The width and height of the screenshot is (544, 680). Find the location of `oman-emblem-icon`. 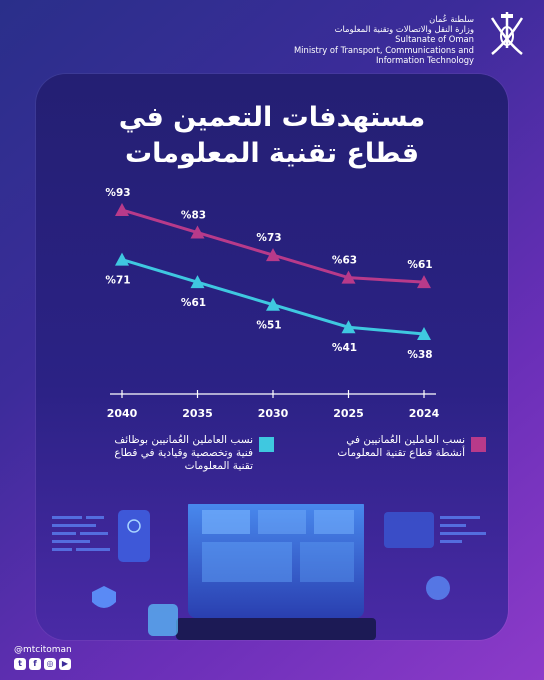

oman-emblem-icon is located at coordinates (507, 33).